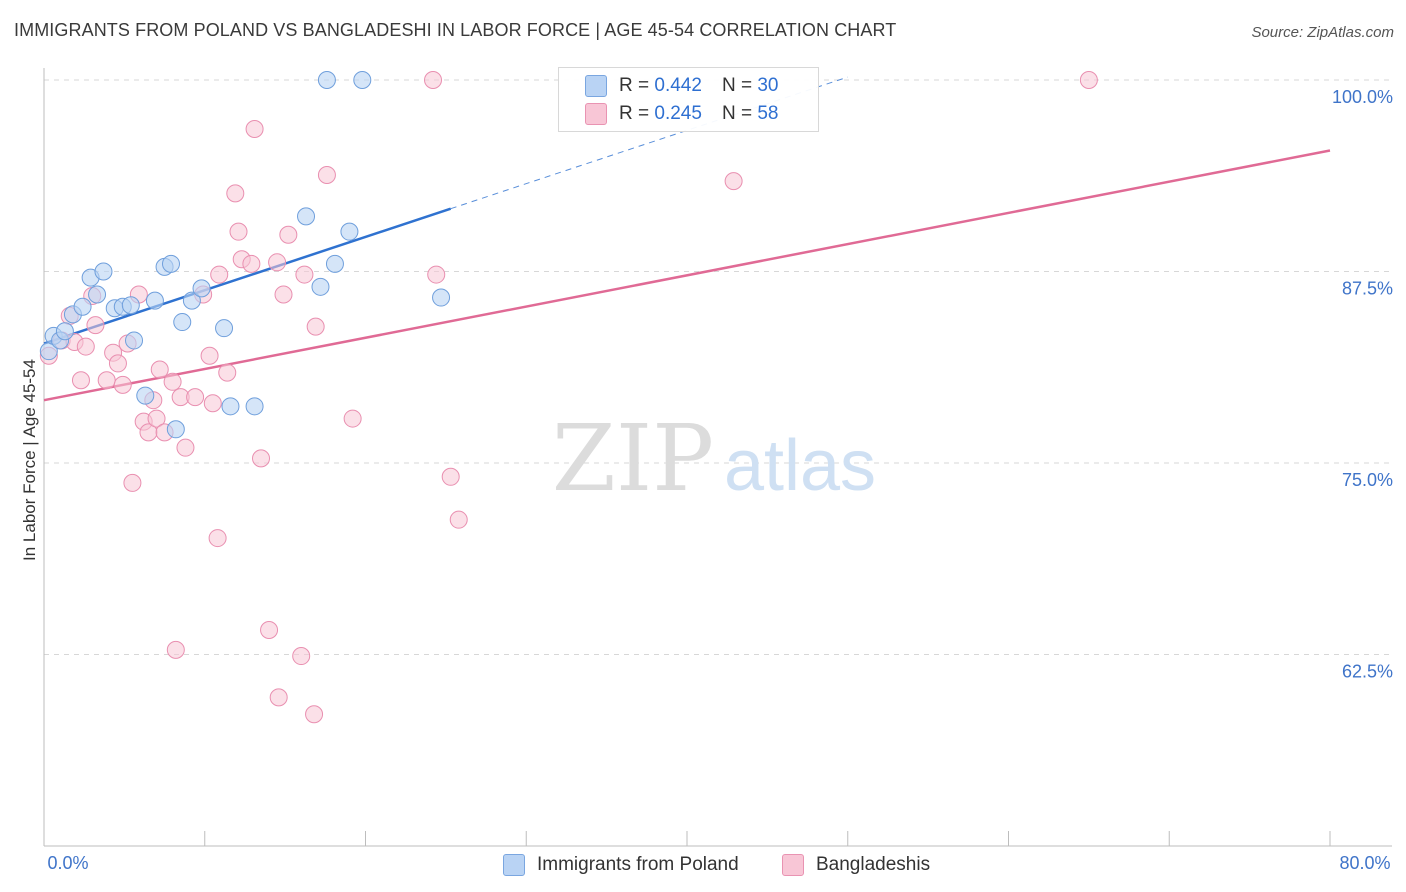 Image resolution: width=1406 pixels, height=892 pixels. Describe the element at coordinates (768, 85) in the screenshot. I see `n-value-poland: 30` at that location.